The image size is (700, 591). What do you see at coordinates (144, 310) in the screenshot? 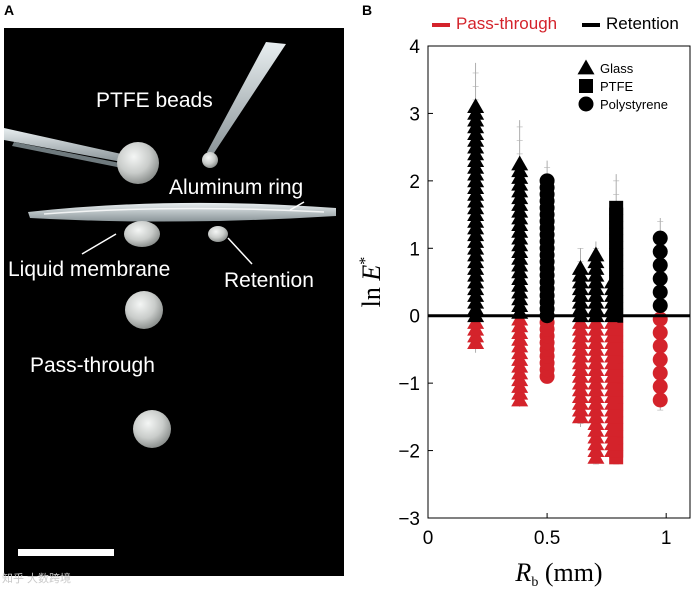
I see `bead-passing` at bounding box center [144, 310].